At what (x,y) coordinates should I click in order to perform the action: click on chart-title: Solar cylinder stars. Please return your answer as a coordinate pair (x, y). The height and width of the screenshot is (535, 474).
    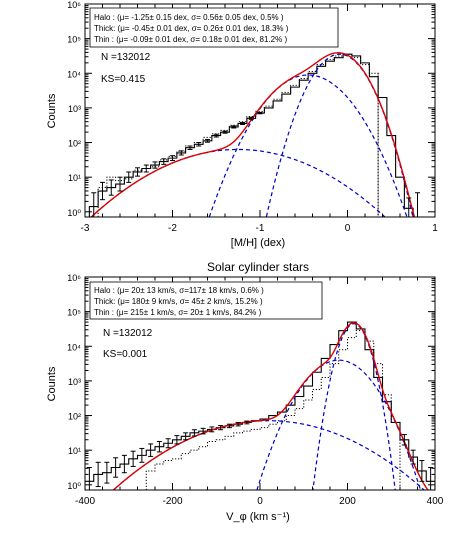
    Looking at the image, I should click on (258, 267).